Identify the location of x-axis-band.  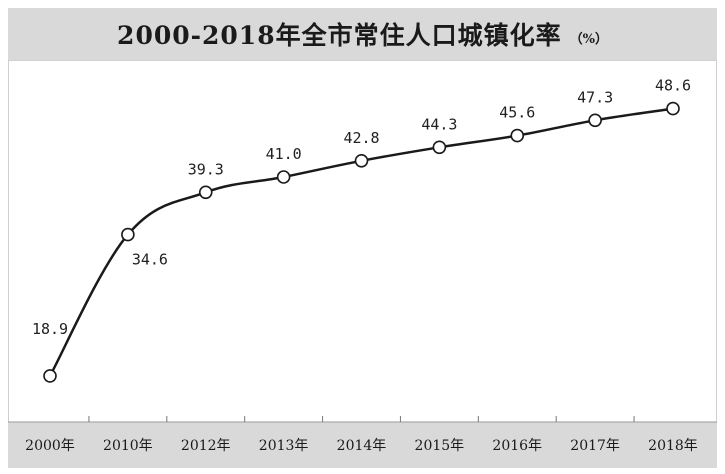
(362, 445).